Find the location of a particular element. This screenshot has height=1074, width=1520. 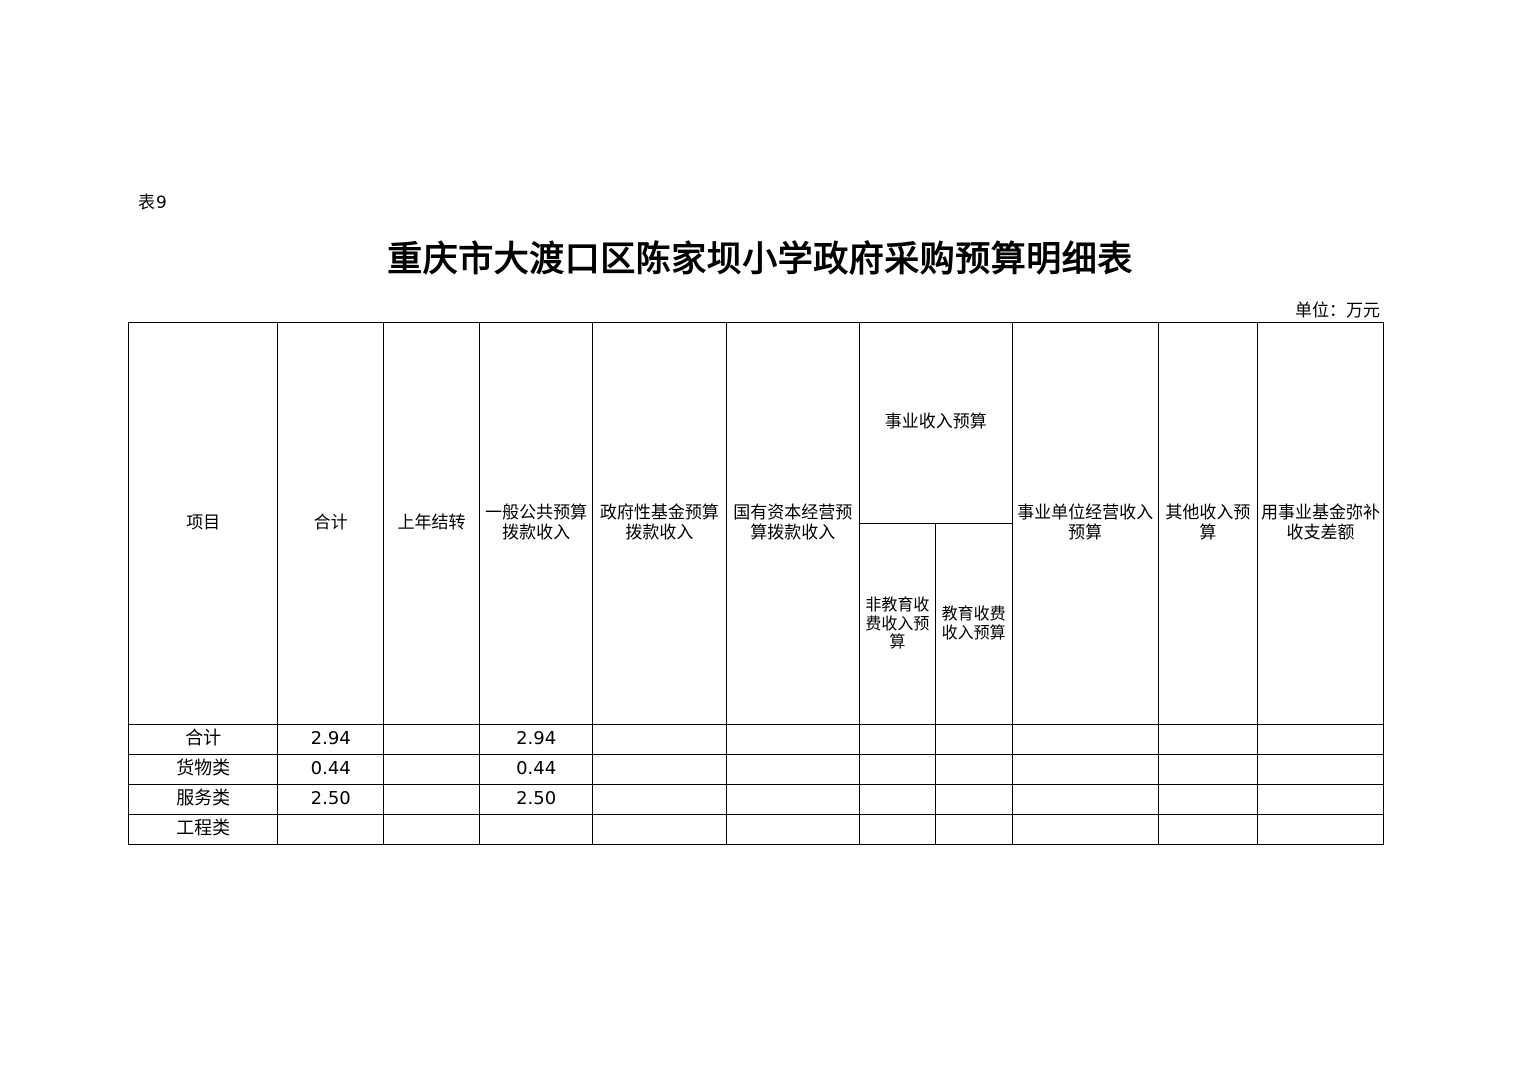

table-body: 合计 2.94 2.94 货物类 0.44 0.44 服务类 2.50 2.50 工程类 is located at coordinates (756, 784).